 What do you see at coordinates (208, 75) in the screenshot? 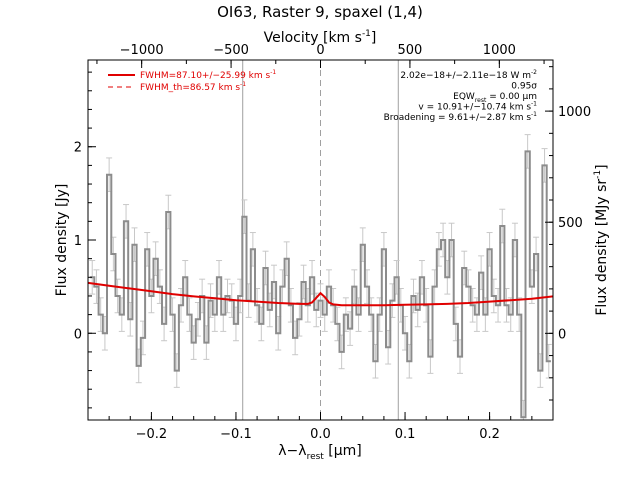
I see `legend-label-0: FWHM=87.10+/−25.99 km s-1` at bounding box center [208, 75].